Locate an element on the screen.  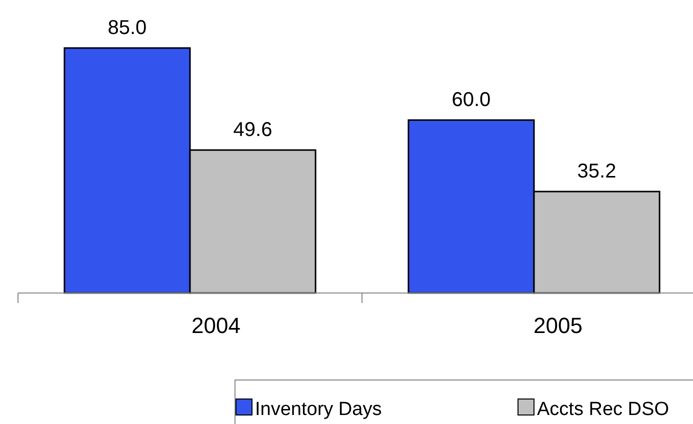
data-label: 35.2 is located at coordinates (596, 171).